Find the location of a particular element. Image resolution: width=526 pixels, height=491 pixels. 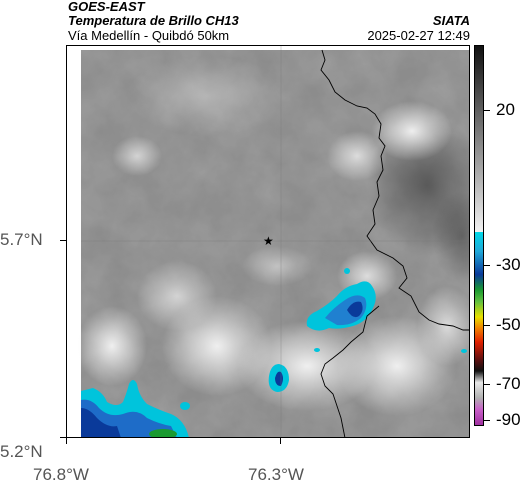

cbar-label-m70: -70 is located at coordinates (508, 383).